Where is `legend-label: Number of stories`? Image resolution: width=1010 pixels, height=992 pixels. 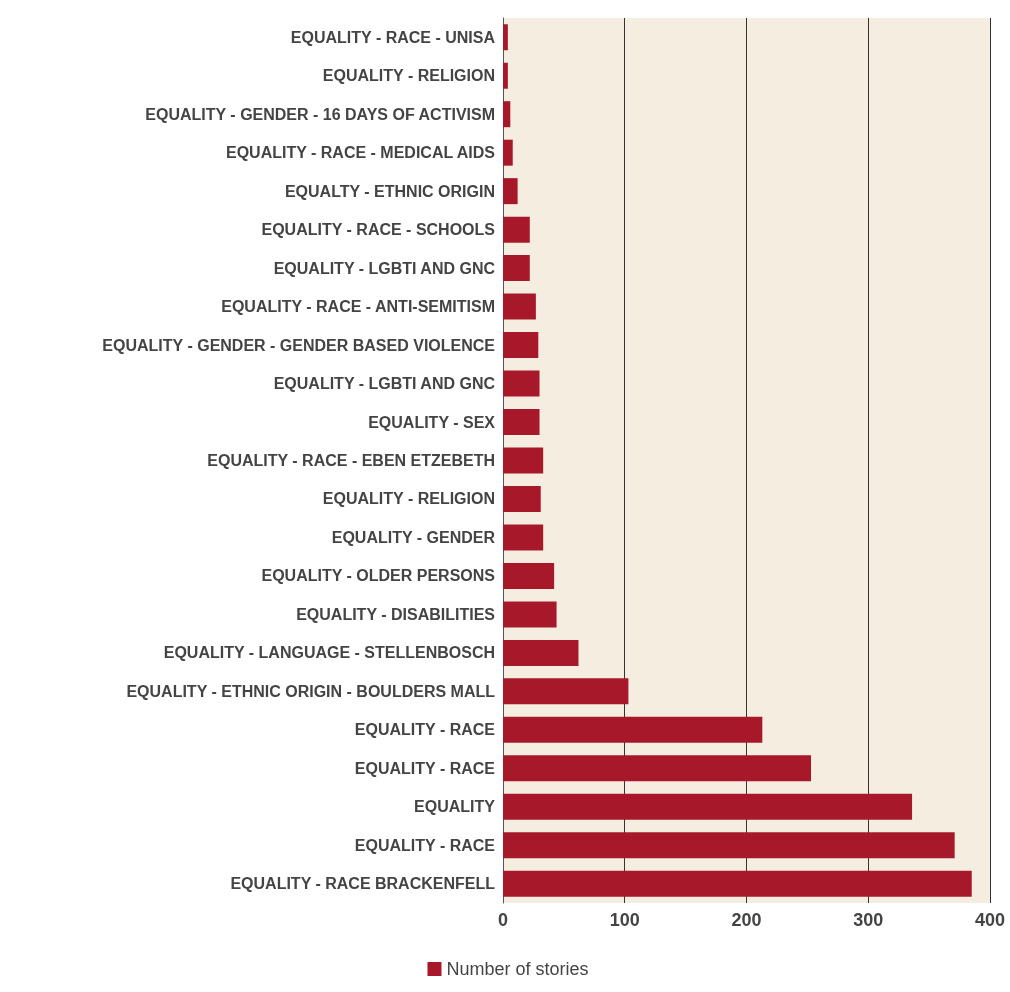
legend-label: Number of stories is located at coordinates (517, 969).